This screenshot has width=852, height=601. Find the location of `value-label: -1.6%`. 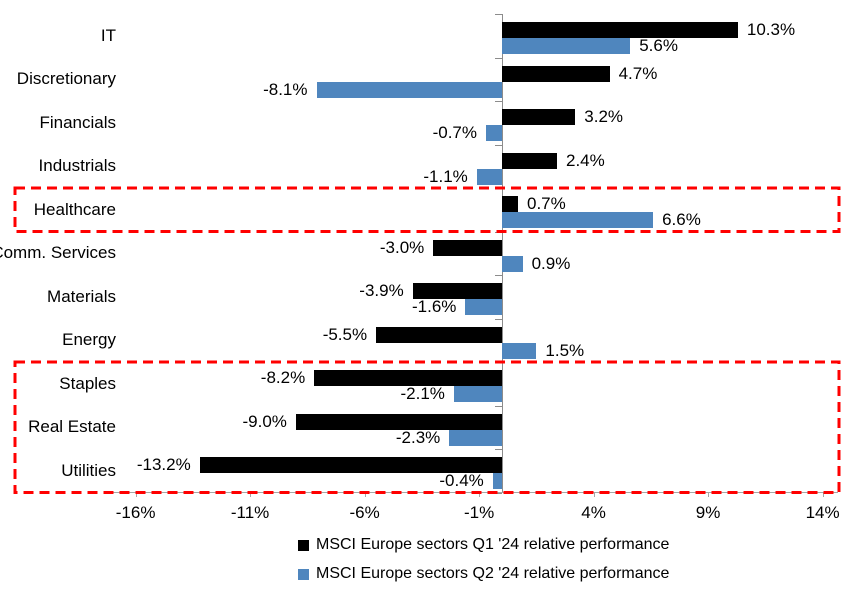

value-label: -1.6% is located at coordinates (434, 306).